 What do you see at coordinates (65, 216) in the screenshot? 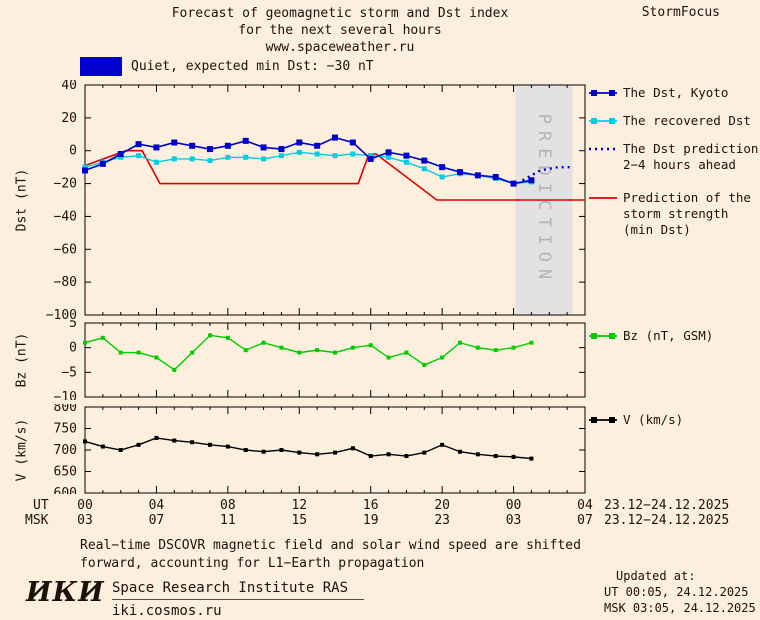
I see `svg-text: −40` at bounding box center [65, 216].